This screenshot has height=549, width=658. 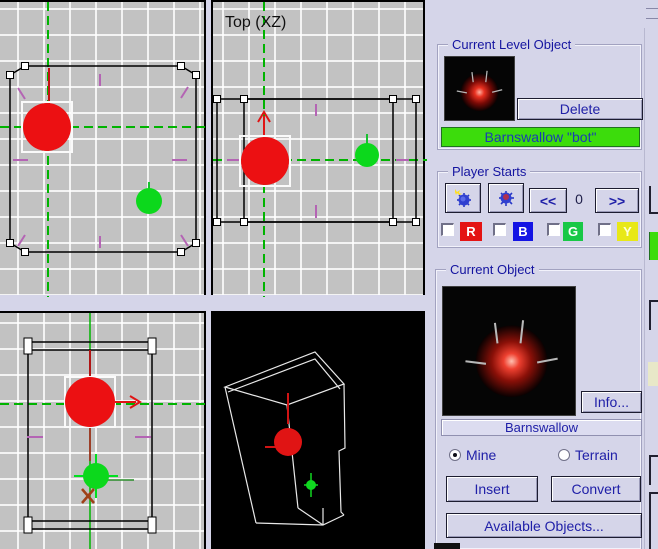 What do you see at coordinates (88, 496) in the screenshot?
I see `marker-x` at bounding box center [88, 496].